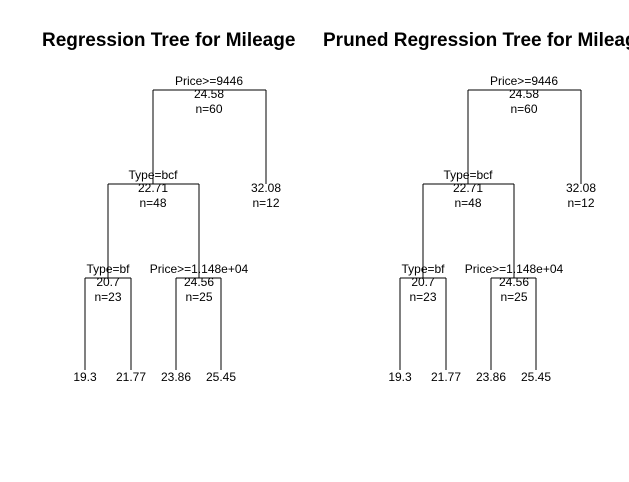 The height and width of the screenshot is (482, 629). What do you see at coordinates (476, 40) in the screenshot?
I see `tree-title: Pruned Regression Tree for Mileage` at bounding box center [476, 40].